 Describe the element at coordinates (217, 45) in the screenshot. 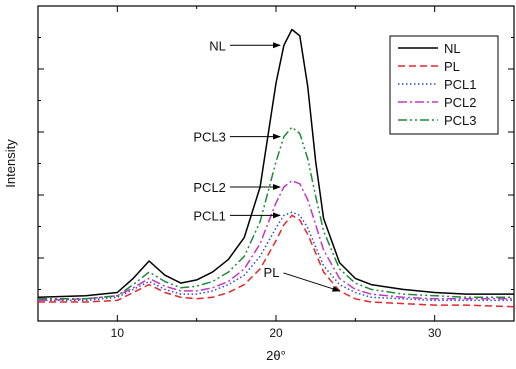

I see `annotation-label-nl: NL` at that location.